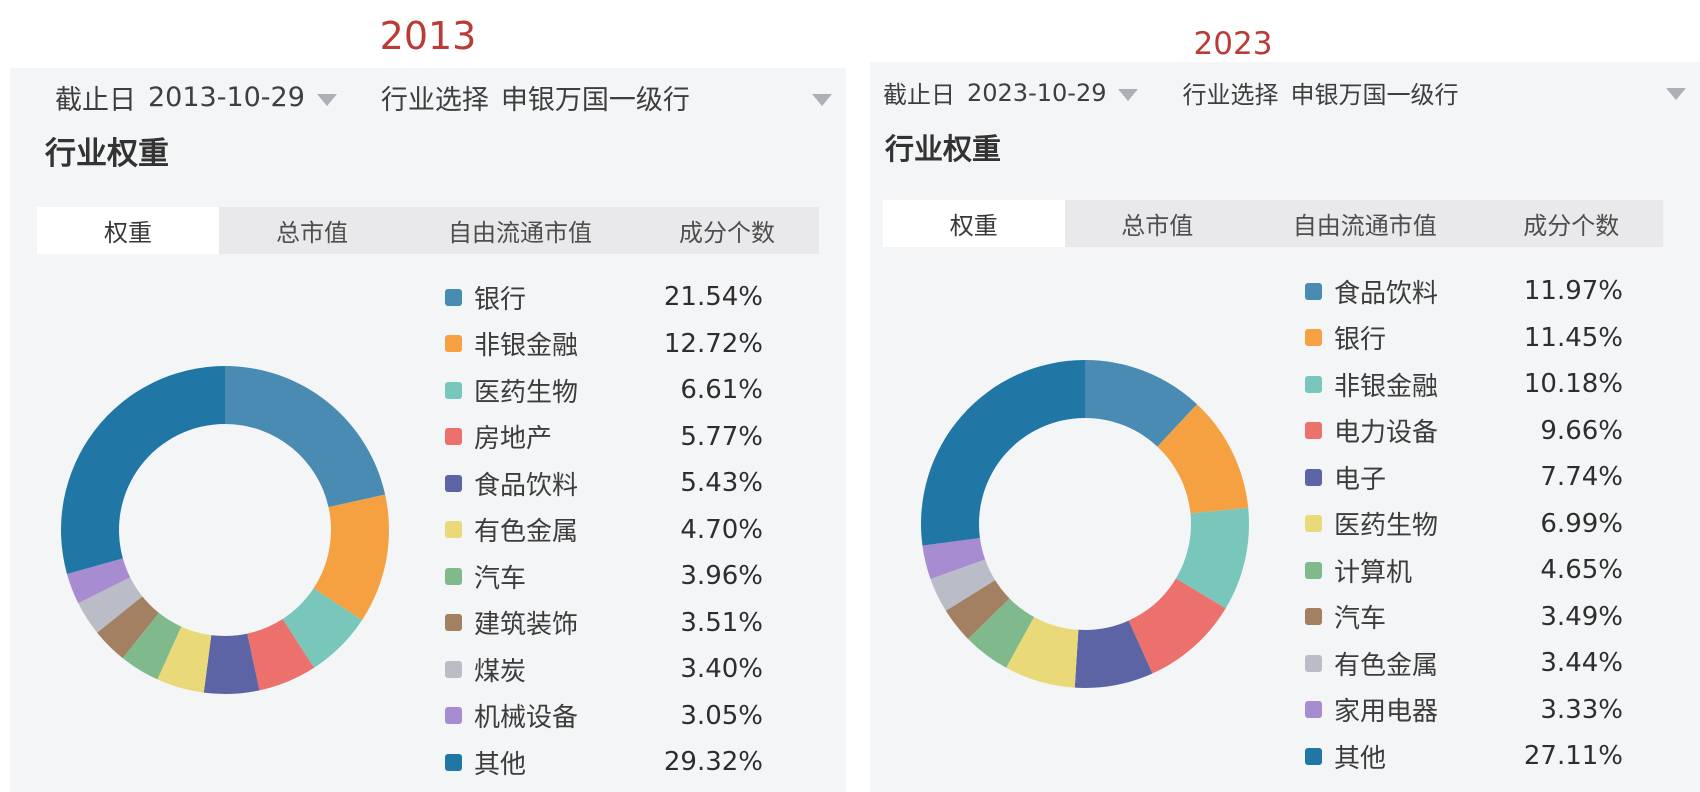 The width and height of the screenshot is (1700, 792). Describe the element at coordinates (1113, 654) in the screenshot. I see `donut-slice-电子` at that location.